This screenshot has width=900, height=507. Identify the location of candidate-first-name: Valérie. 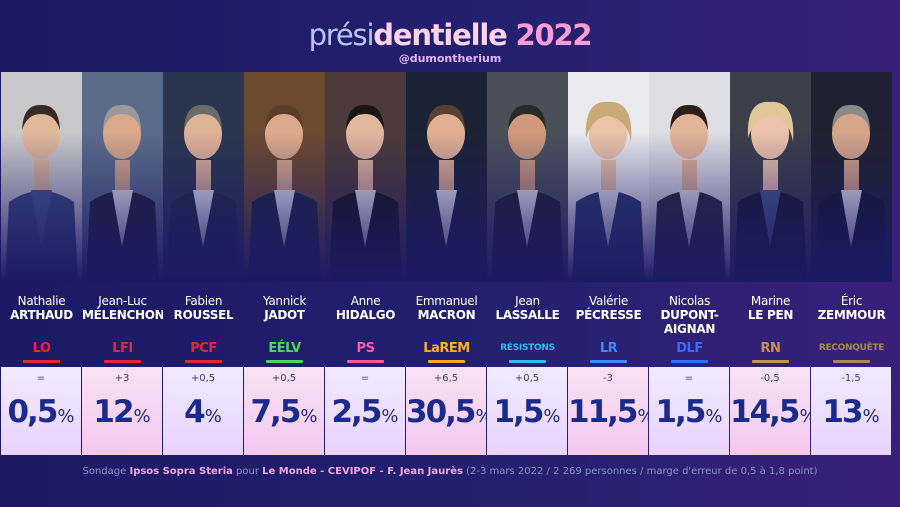
(608, 301).